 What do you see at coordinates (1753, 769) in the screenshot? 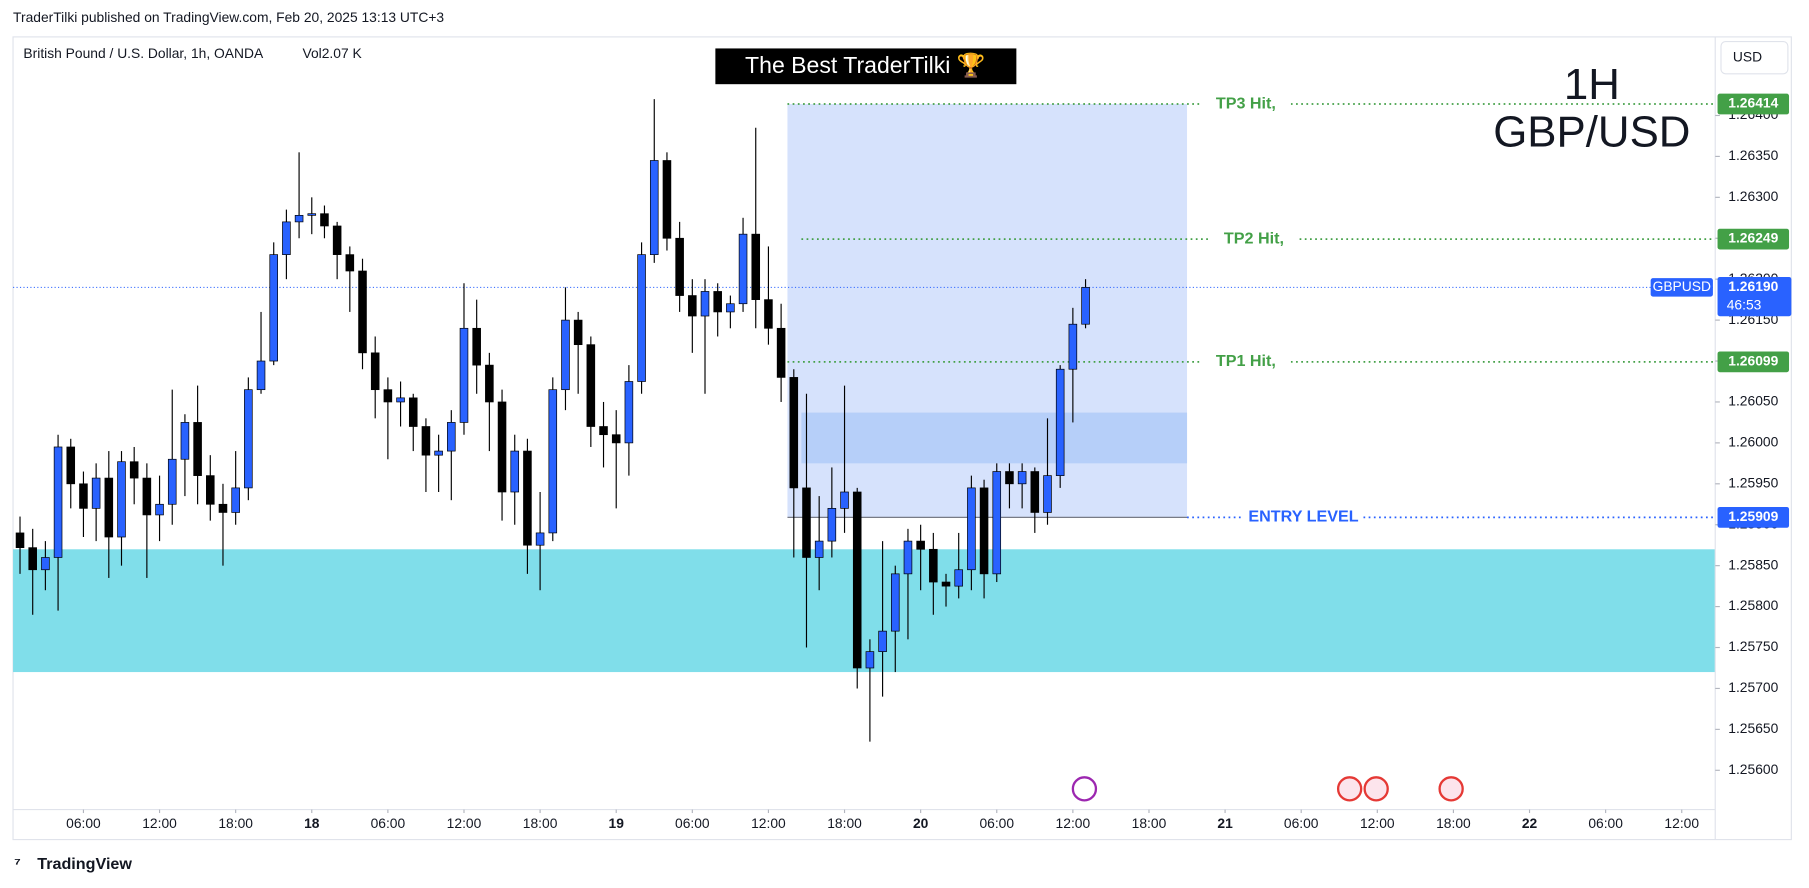
I see `y-tick-label: 1.25600` at bounding box center [1753, 769].